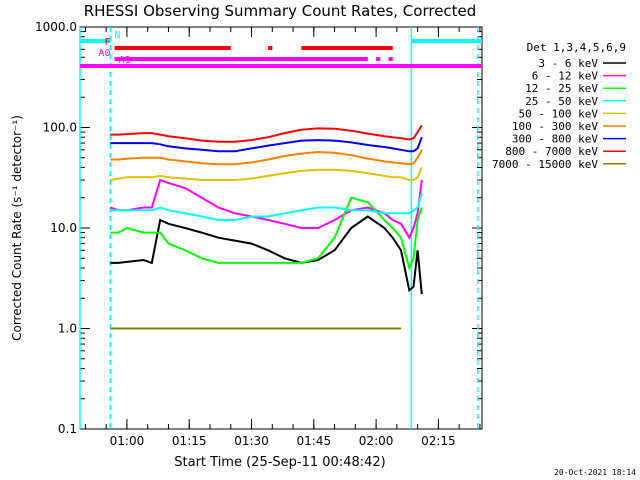 The width and height of the screenshot is (640, 480). What do you see at coordinates (189, 441) in the screenshot?
I see `x-tick-label: 01:15` at bounding box center [189, 441].